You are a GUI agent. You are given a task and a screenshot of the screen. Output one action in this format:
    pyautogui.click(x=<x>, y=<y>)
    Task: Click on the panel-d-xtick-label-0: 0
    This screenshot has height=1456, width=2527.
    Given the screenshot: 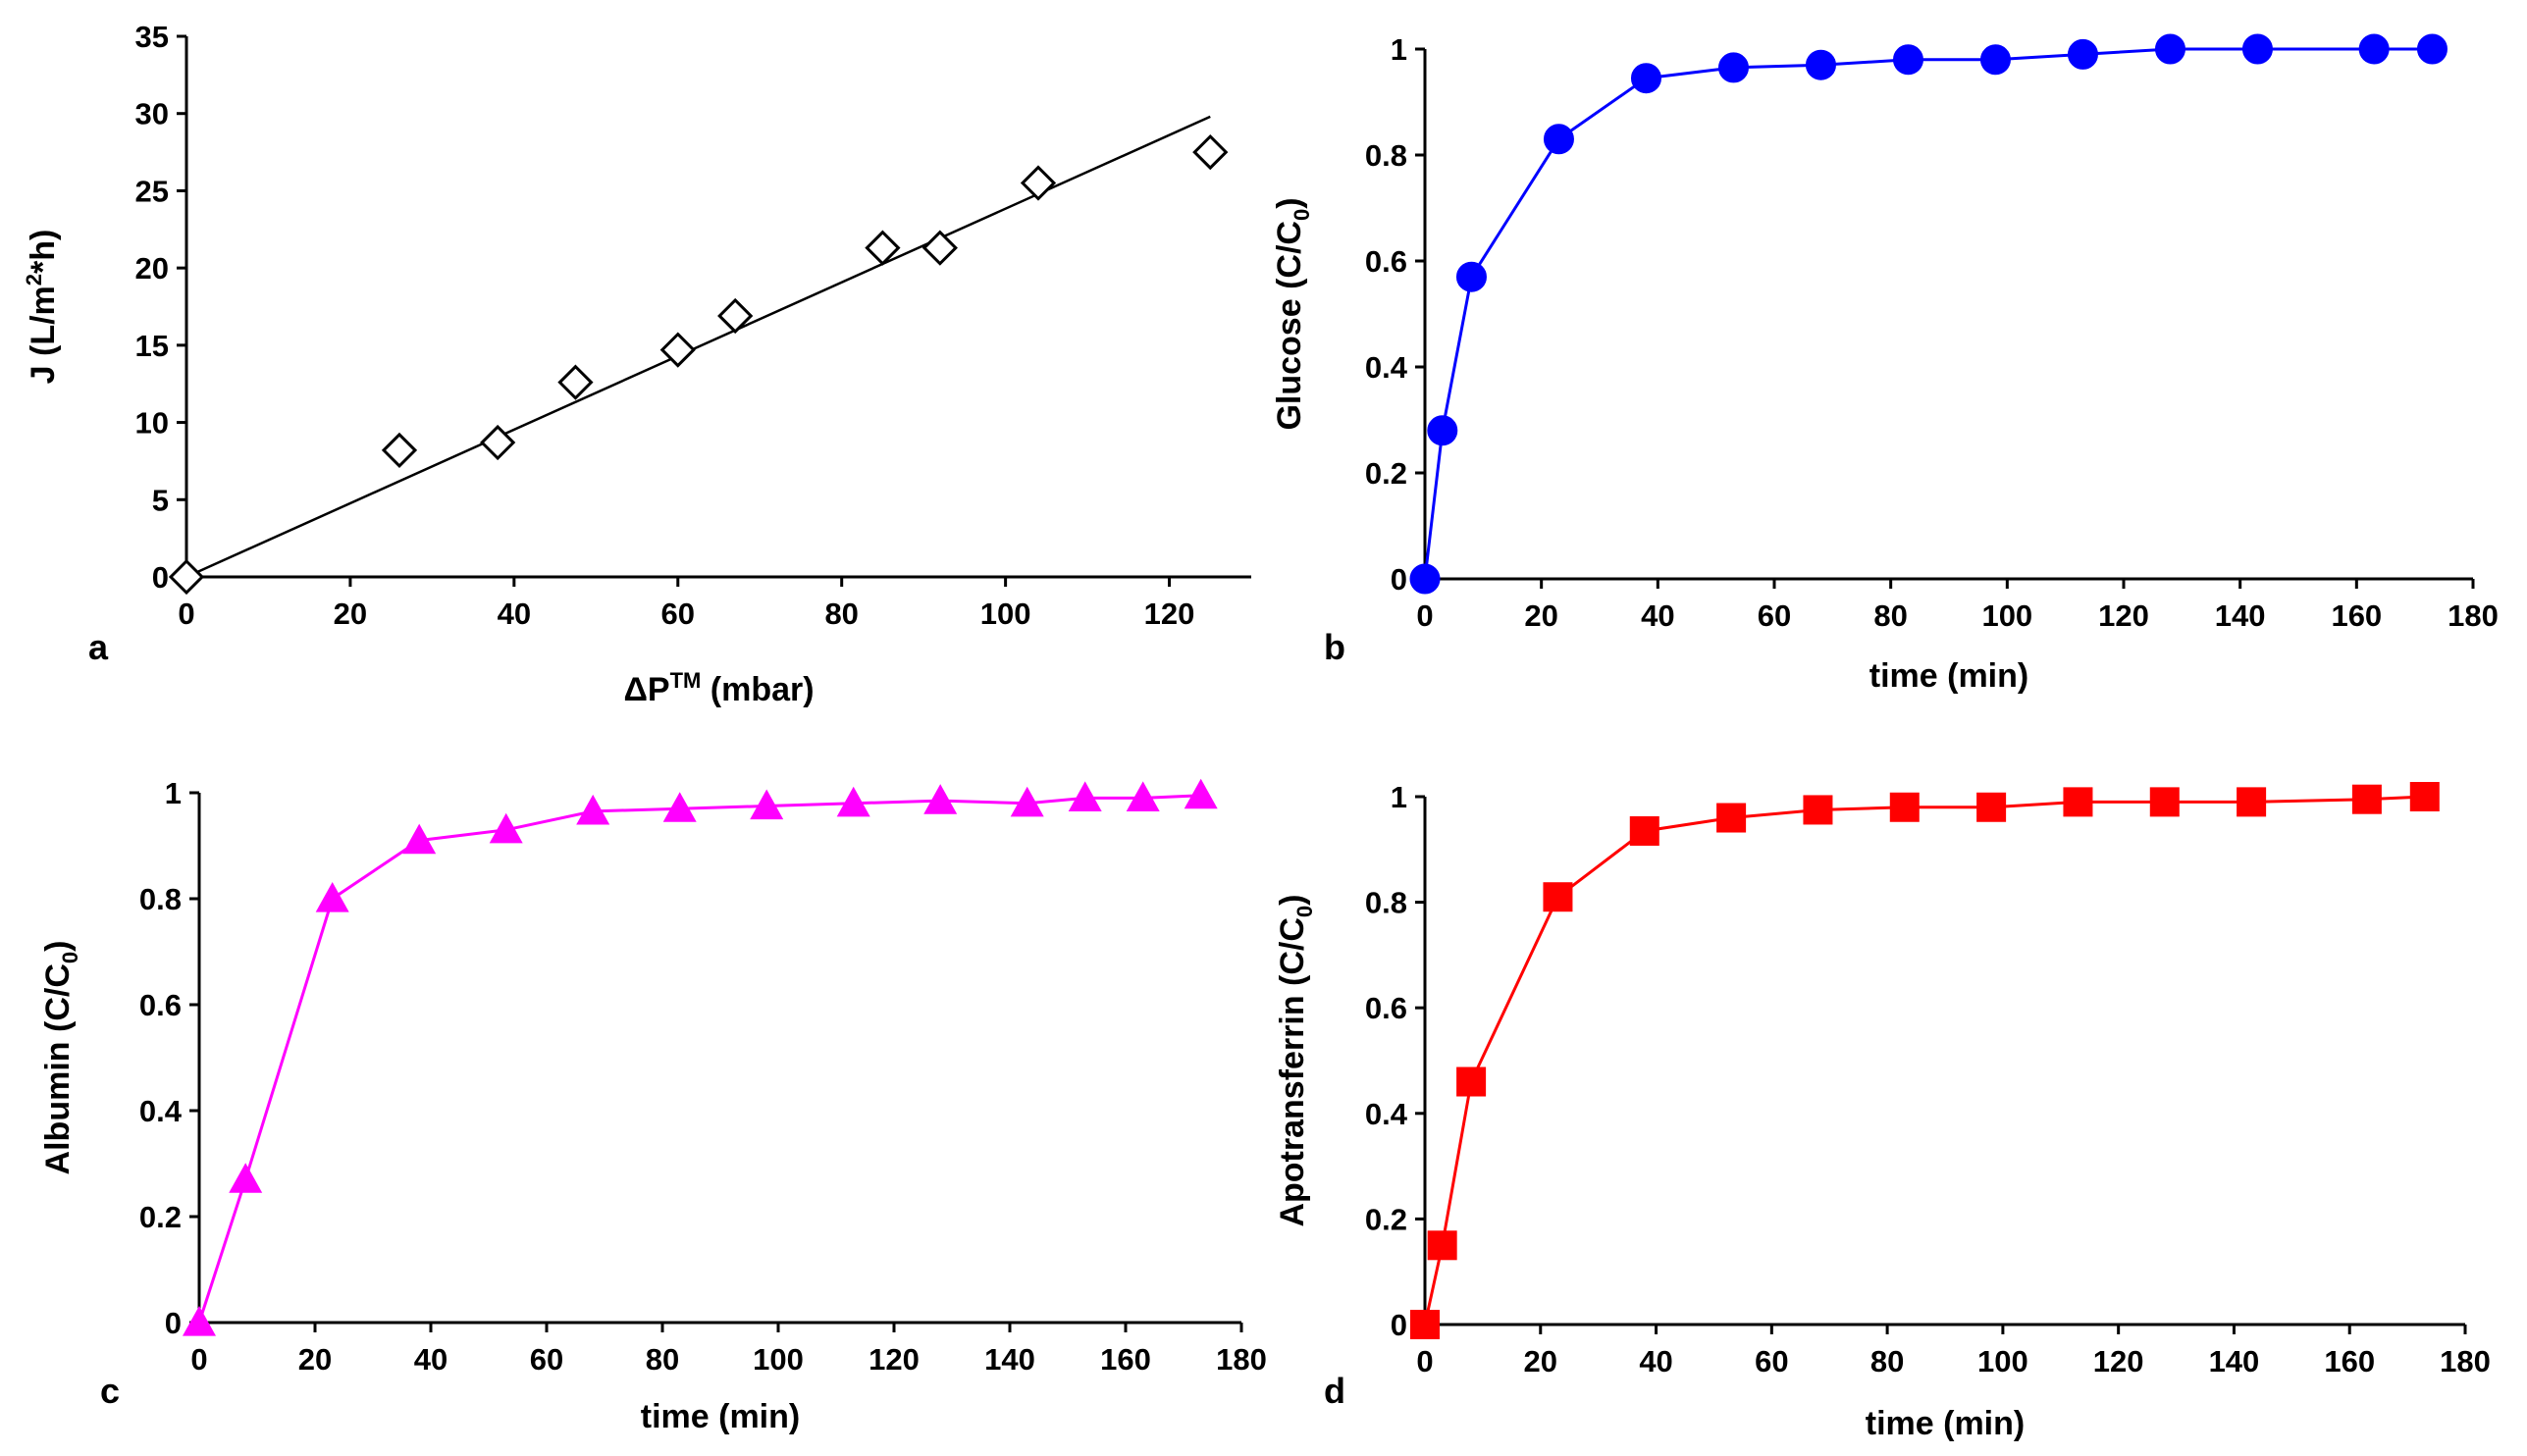 What is the action you would take?
    pyautogui.click(x=1425, y=1361)
    